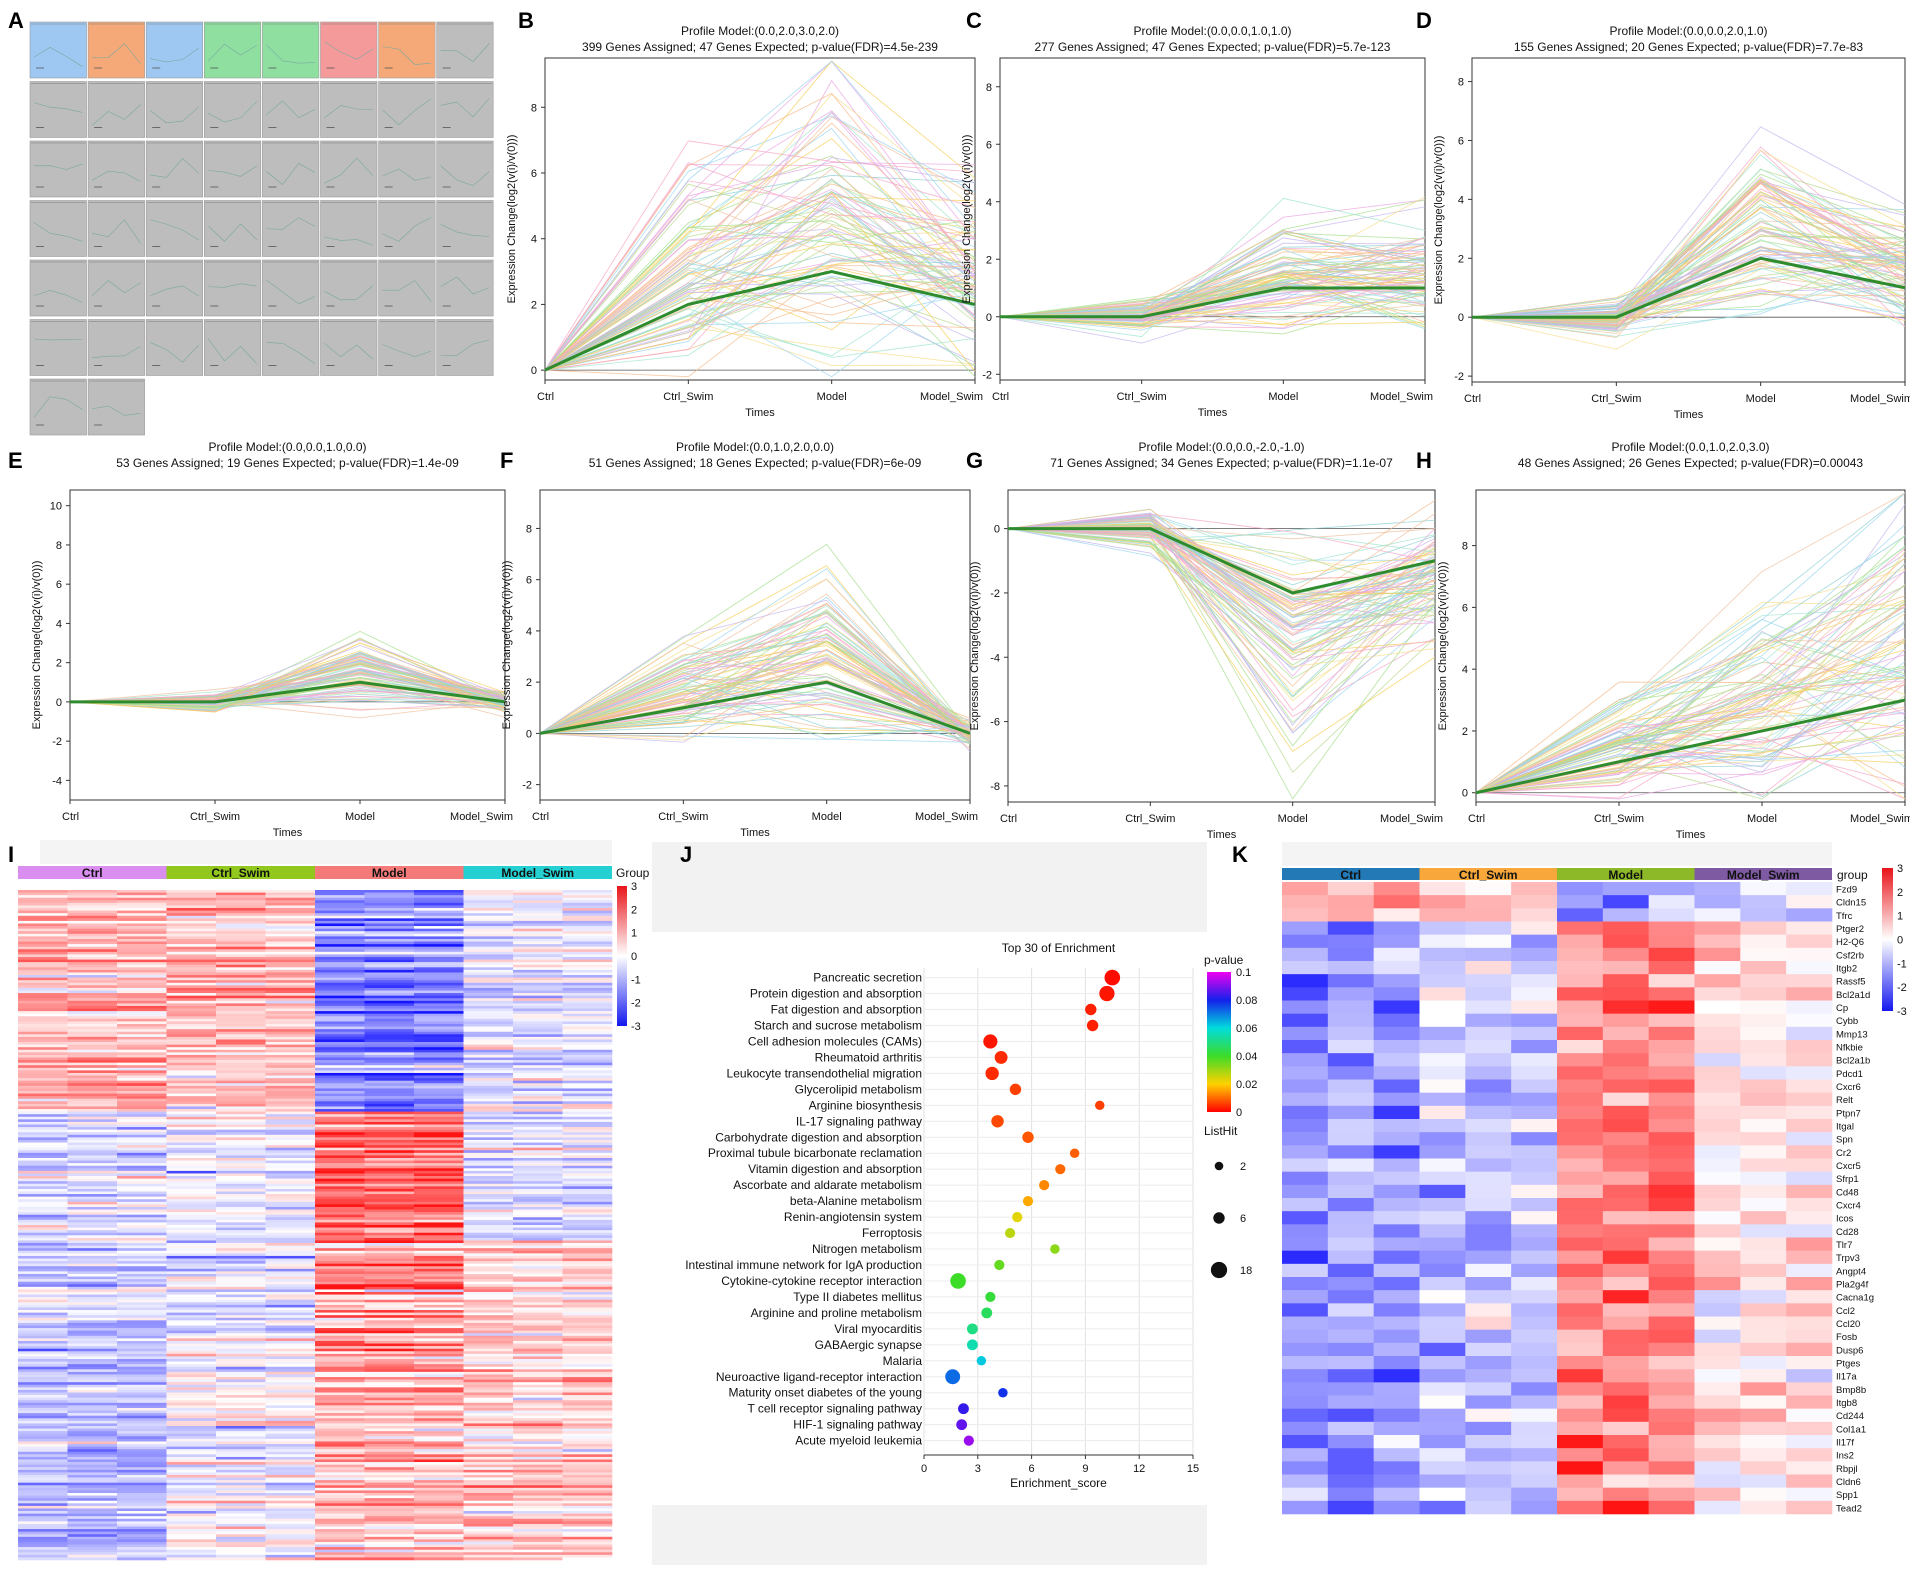  I want to click on x-tick-label: Ctrl, so click(70, 817).